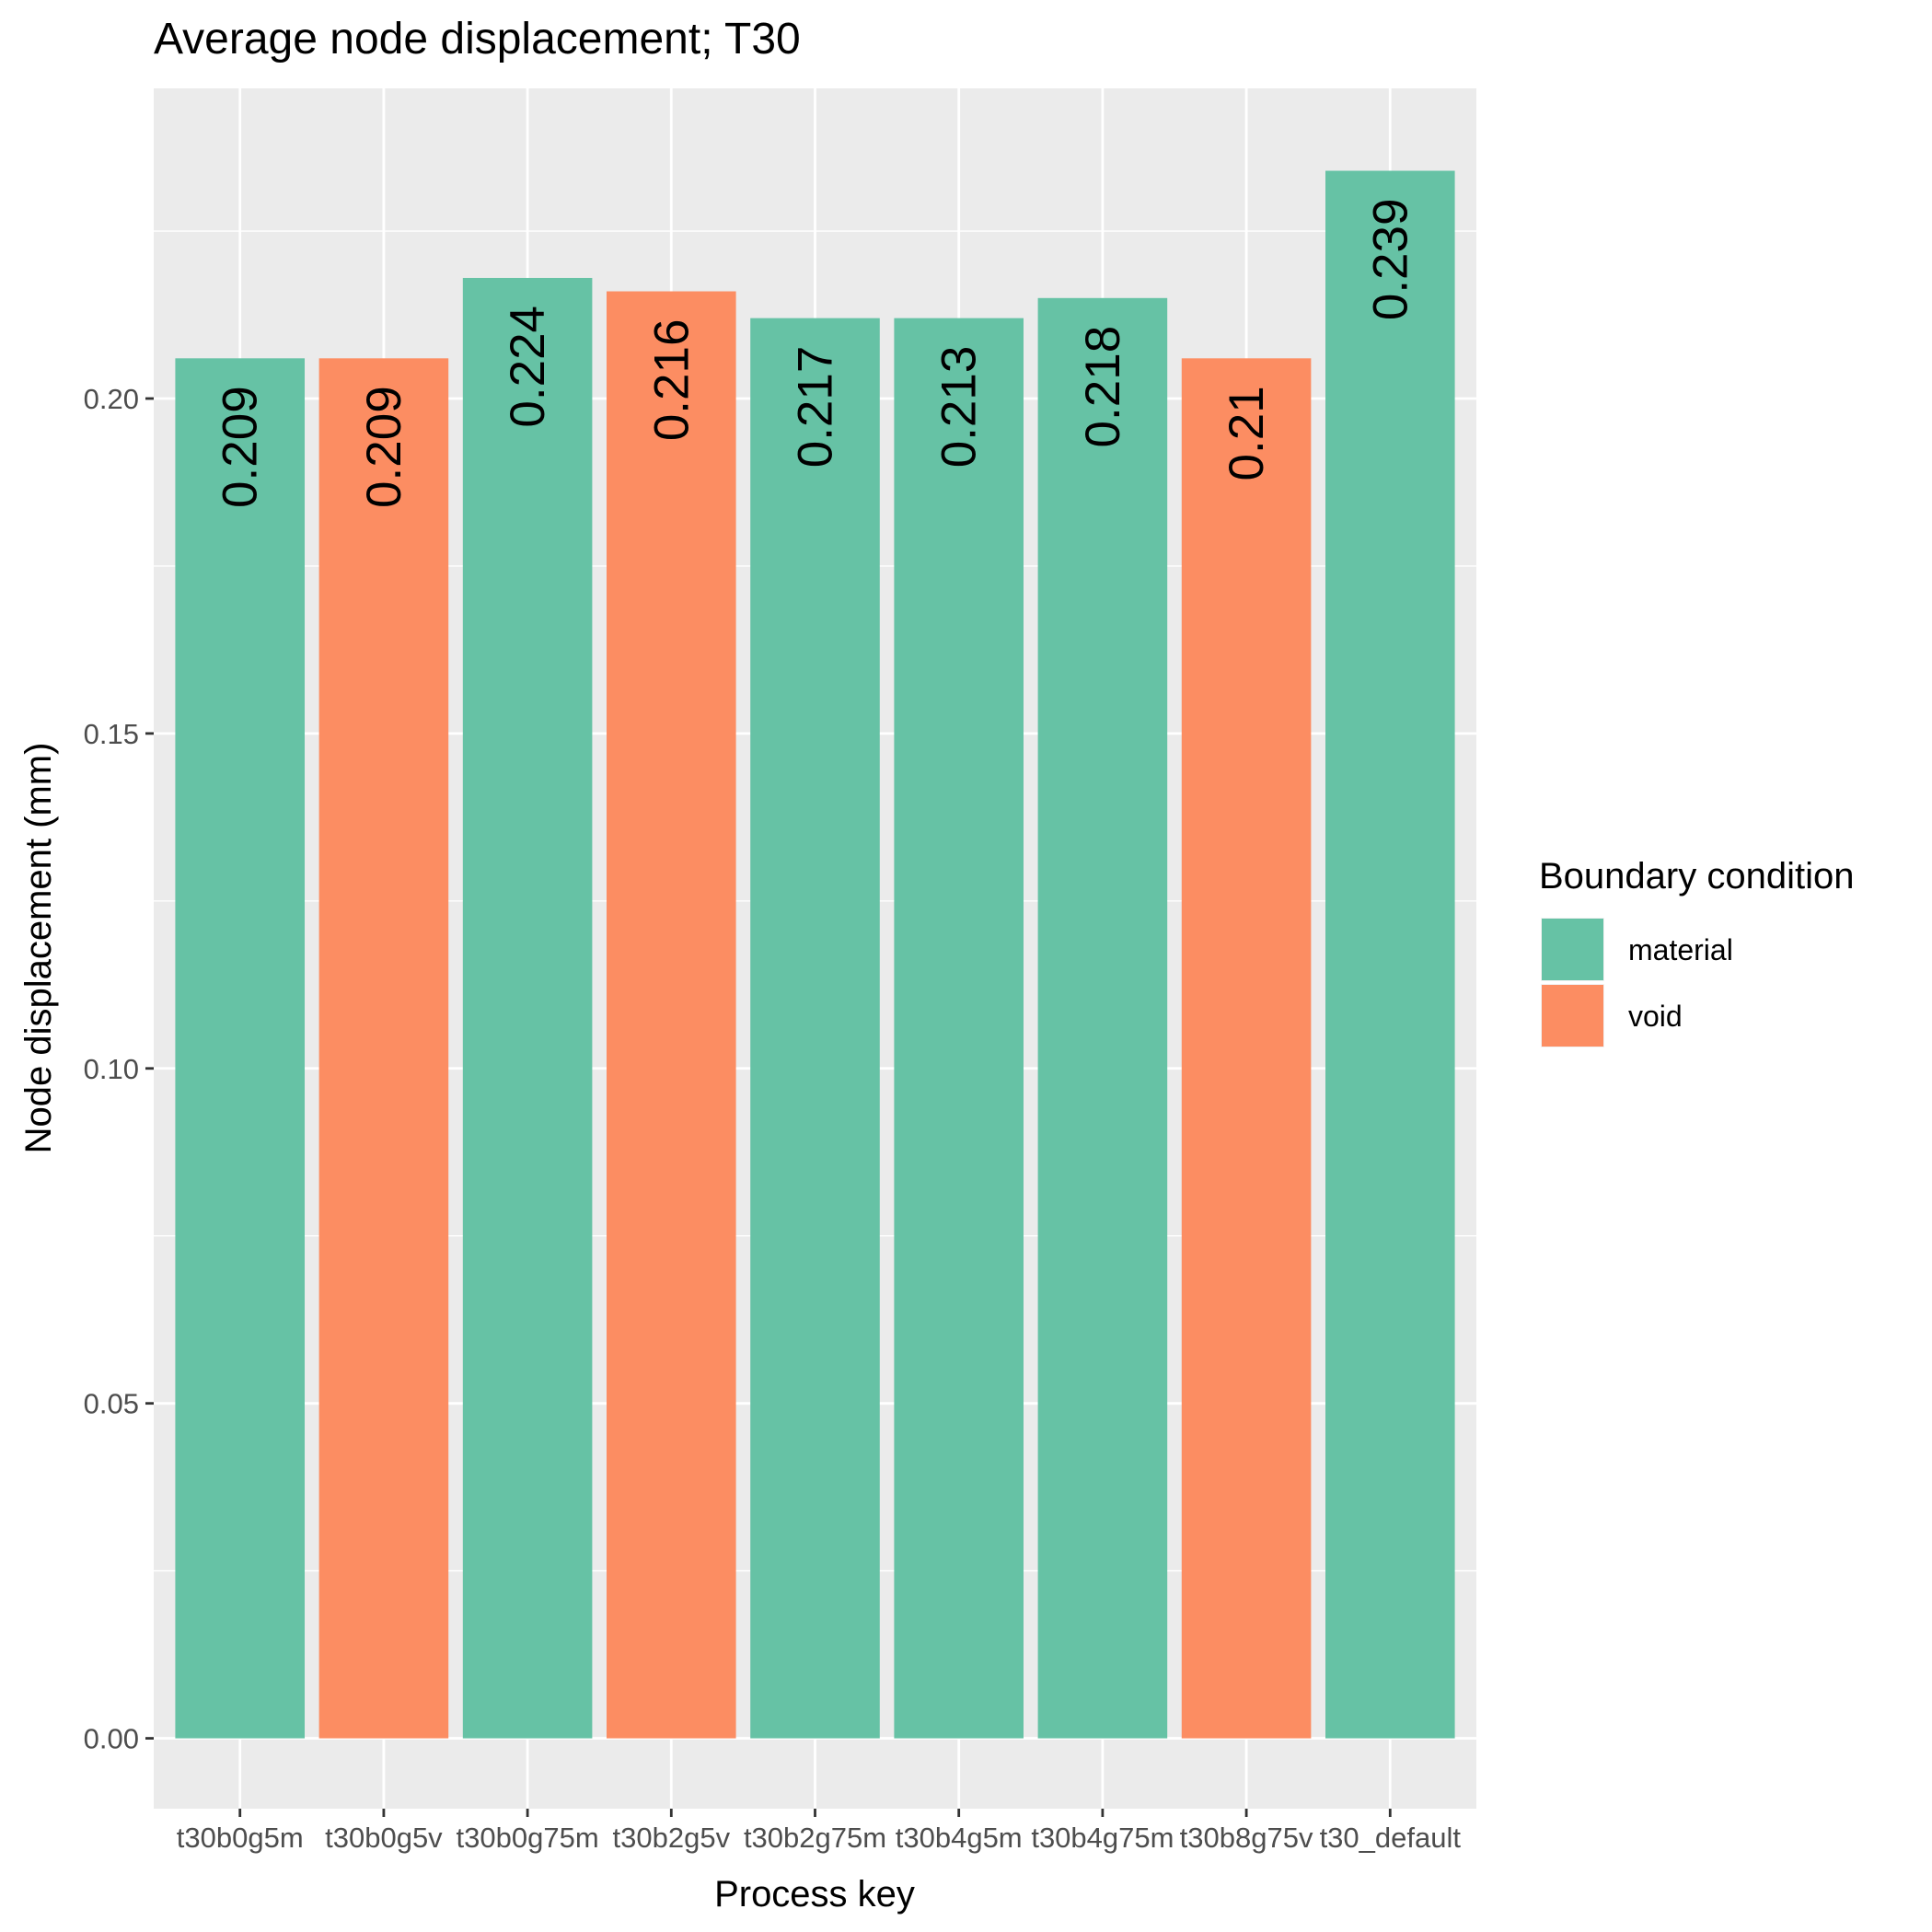 The image size is (1932, 1932). I want to click on y-axis-title: Node displacement (mm), so click(38, 949).